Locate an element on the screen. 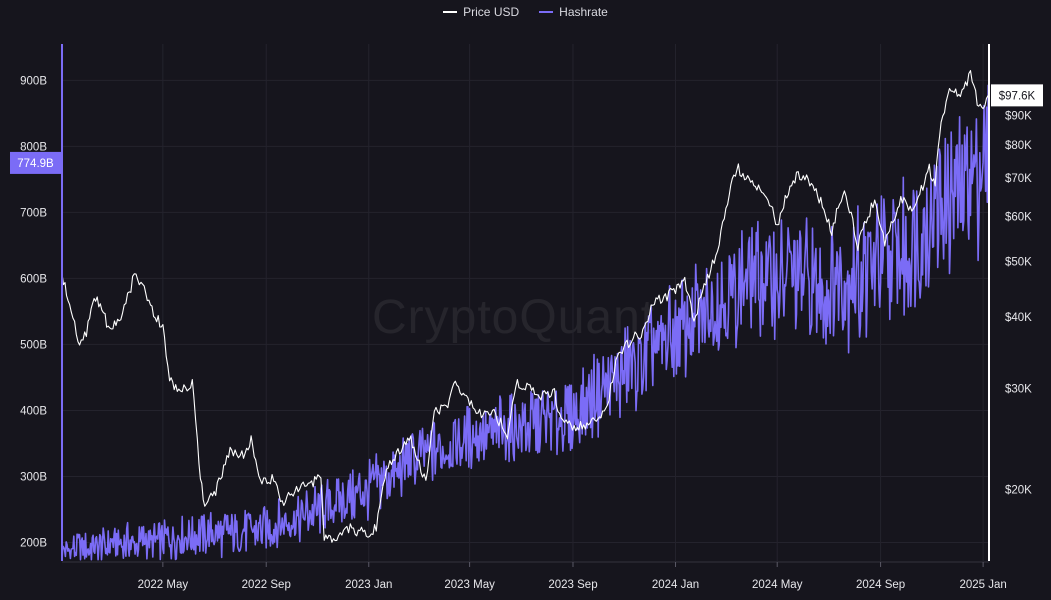 This screenshot has height=600, width=1051. legend-label-hashrate: Hashrate is located at coordinates (583, 12).